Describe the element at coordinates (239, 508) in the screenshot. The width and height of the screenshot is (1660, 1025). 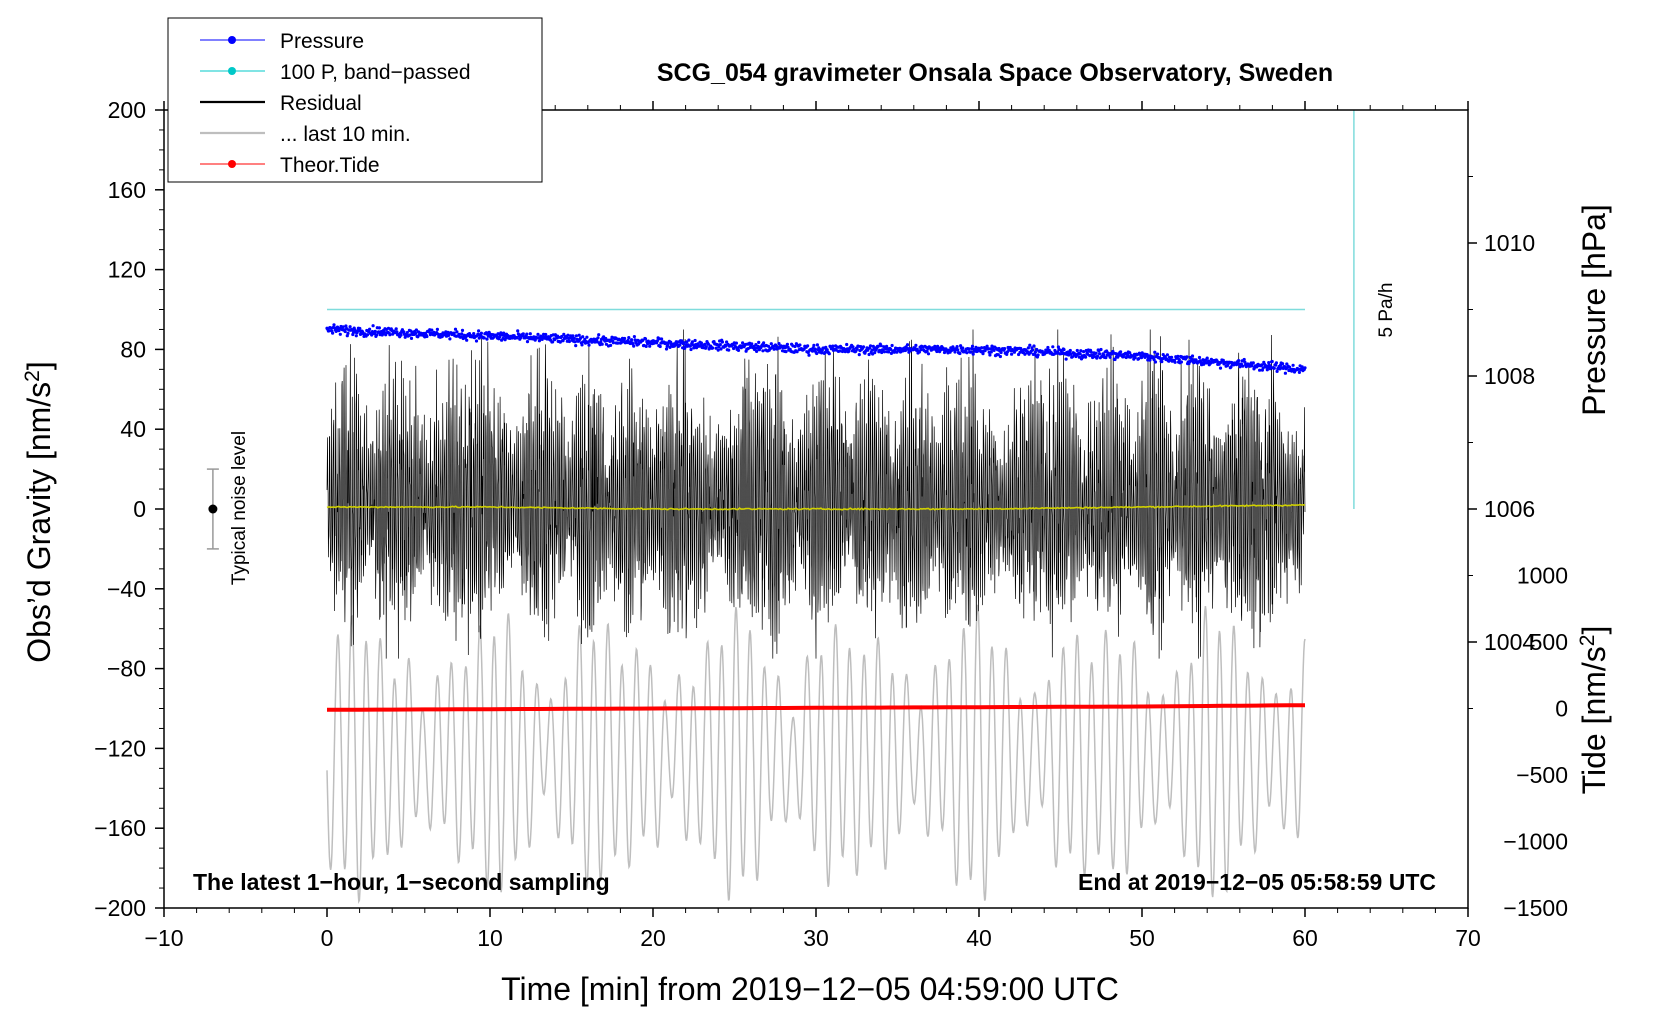
I see `noise-level-label: Typical noise level` at that location.